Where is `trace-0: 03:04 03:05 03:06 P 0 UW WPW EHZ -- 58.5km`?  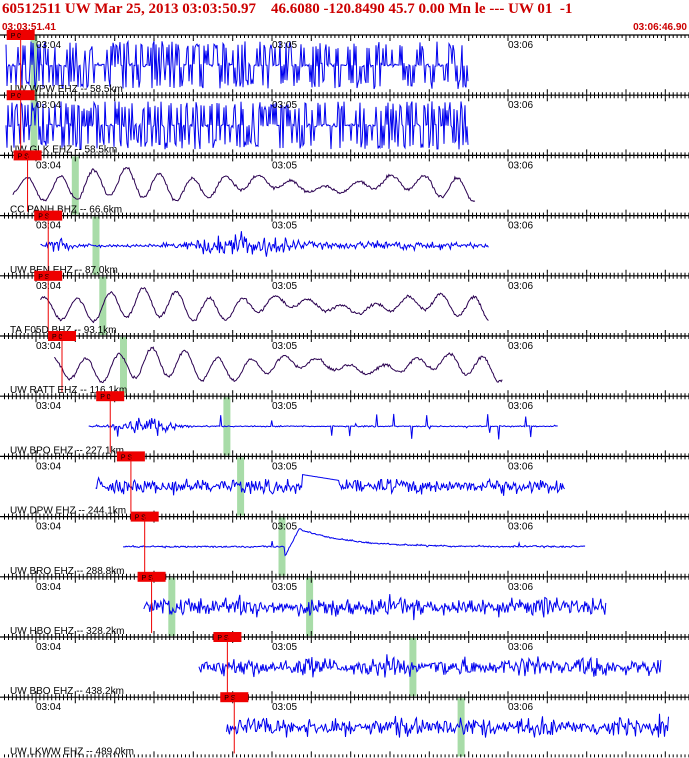 trace-0: 03:04 03:05 03:06 P 0 UW WPW EHZ -- 58.5km is located at coordinates (344, 63).